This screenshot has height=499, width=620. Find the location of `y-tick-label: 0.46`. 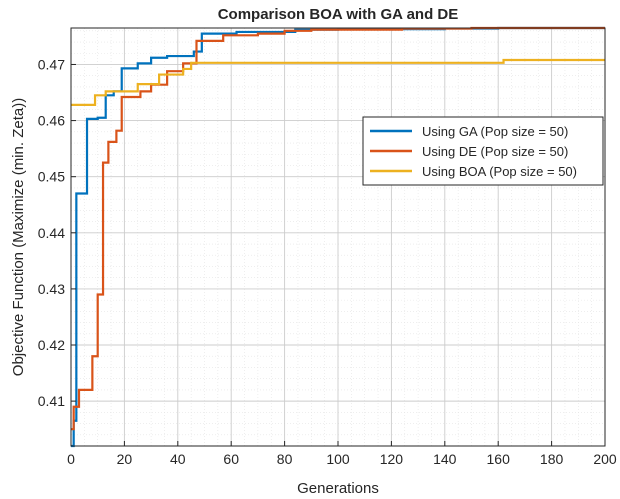

y-tick-label: 0.46 is located at coordinates (51, 121).